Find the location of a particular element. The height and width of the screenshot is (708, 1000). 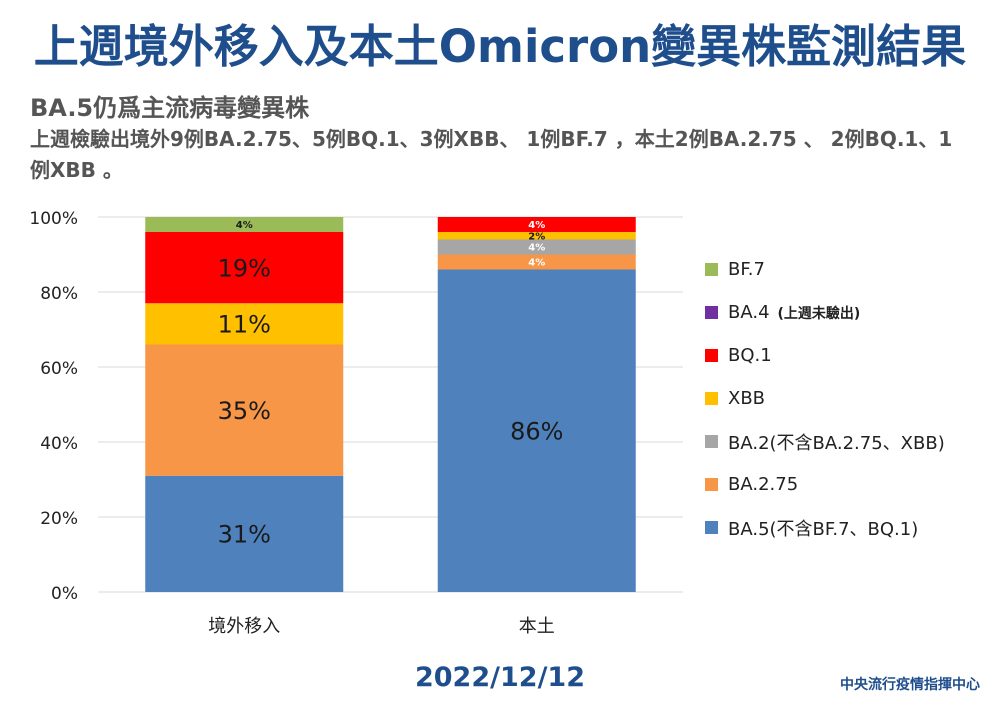

legend-label: BA.5(不含BF.7、BQ.1) is located at coordinates (823, 529).